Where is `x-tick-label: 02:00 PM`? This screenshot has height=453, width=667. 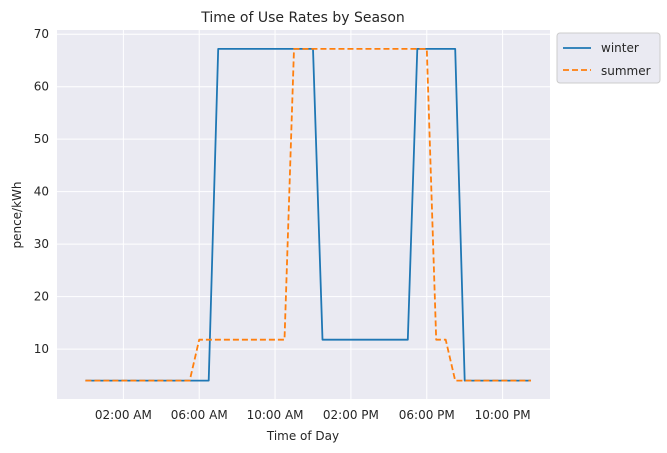
x-tick-label: 02:00 PM is located at coordinates (351, 415).